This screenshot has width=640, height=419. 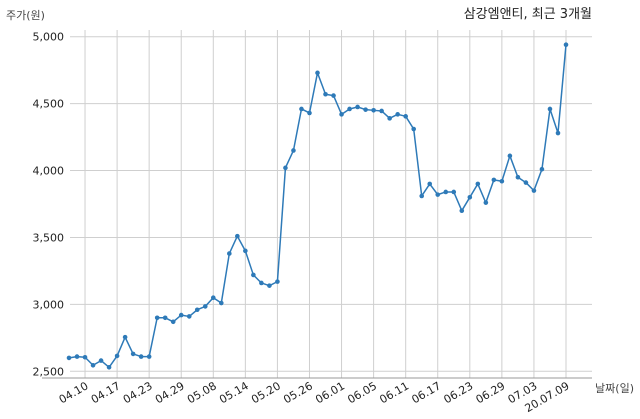 I want to click on x-tick-label: 04.29, so click(x=170, y=392).